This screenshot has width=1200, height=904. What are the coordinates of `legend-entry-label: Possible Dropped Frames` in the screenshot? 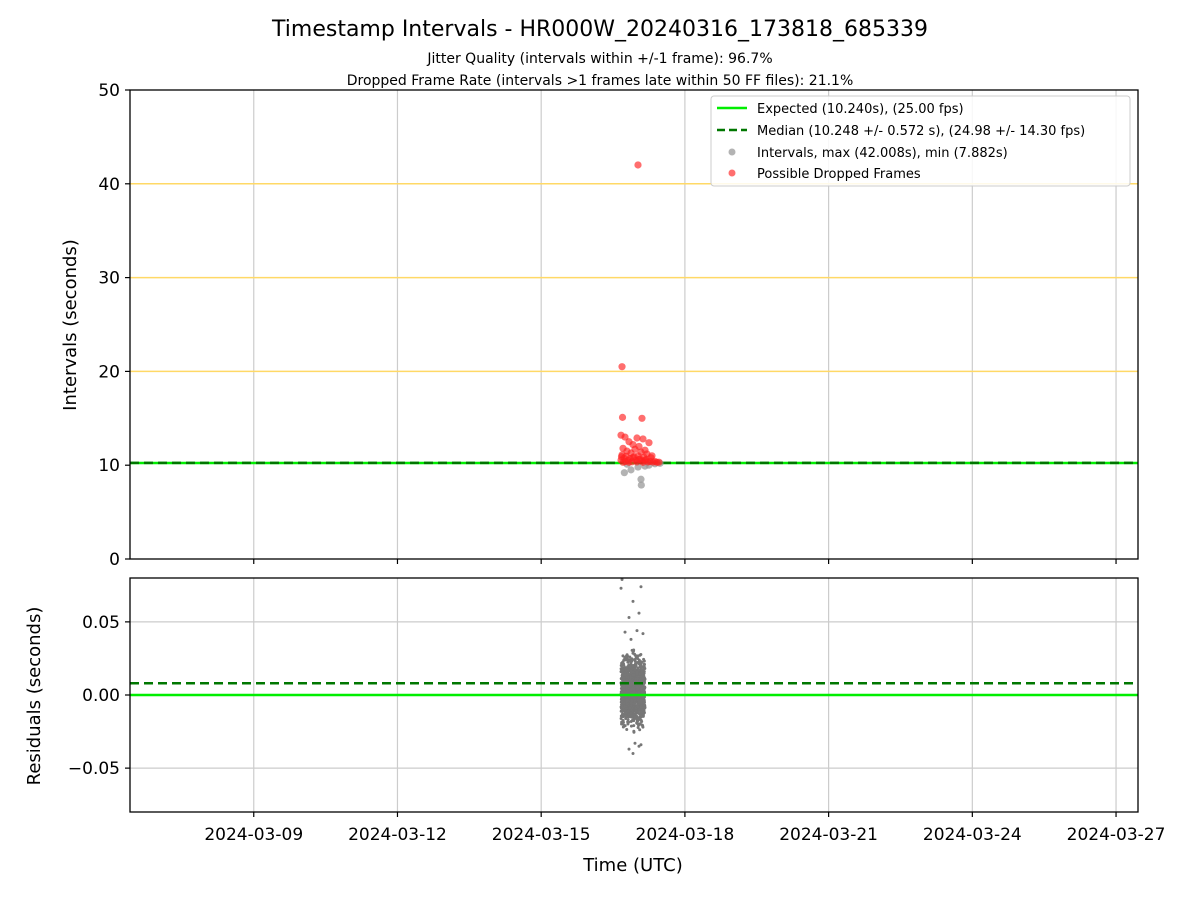 It's located at (839, 174).